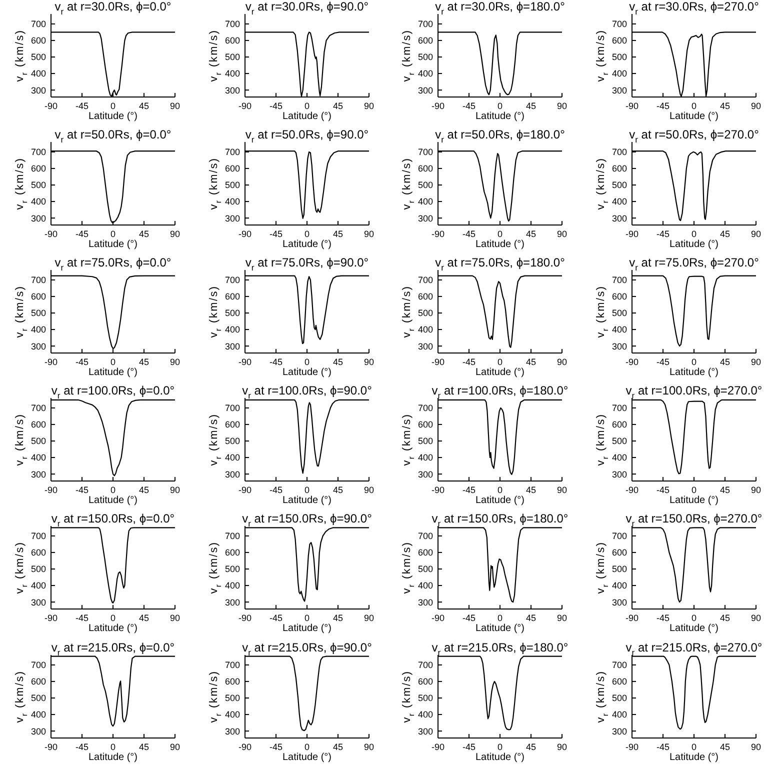  I want to click on chart-title: v$_{r}$ at r=75.0Rs, ϕ=90.0°, so click(306, 264).